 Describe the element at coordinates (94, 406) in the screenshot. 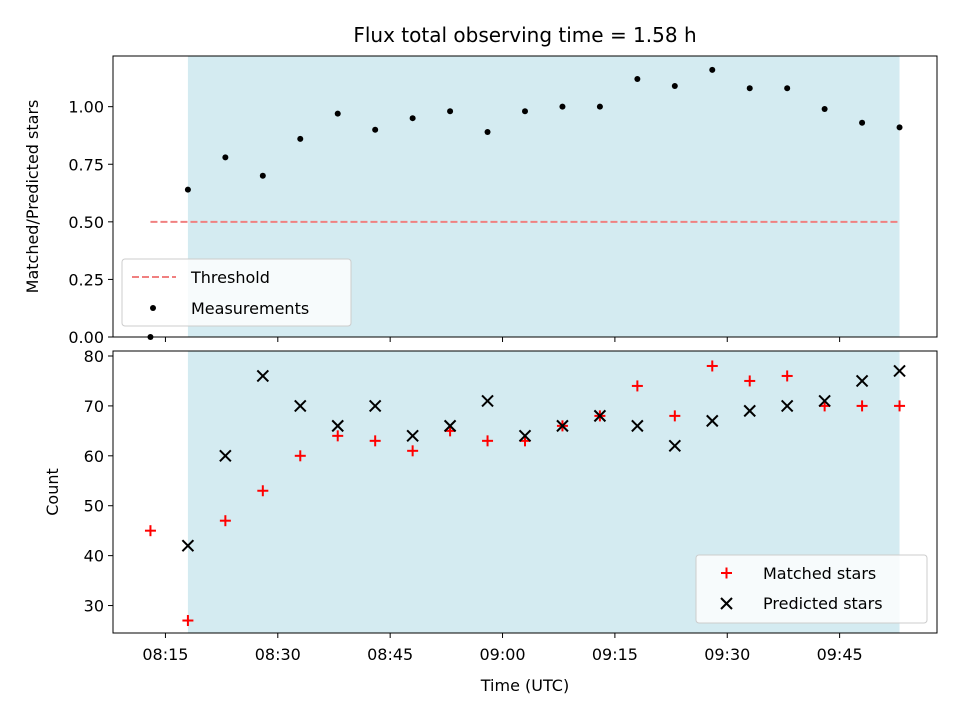

I see `bottom-y-tick-label: 70` at that location.